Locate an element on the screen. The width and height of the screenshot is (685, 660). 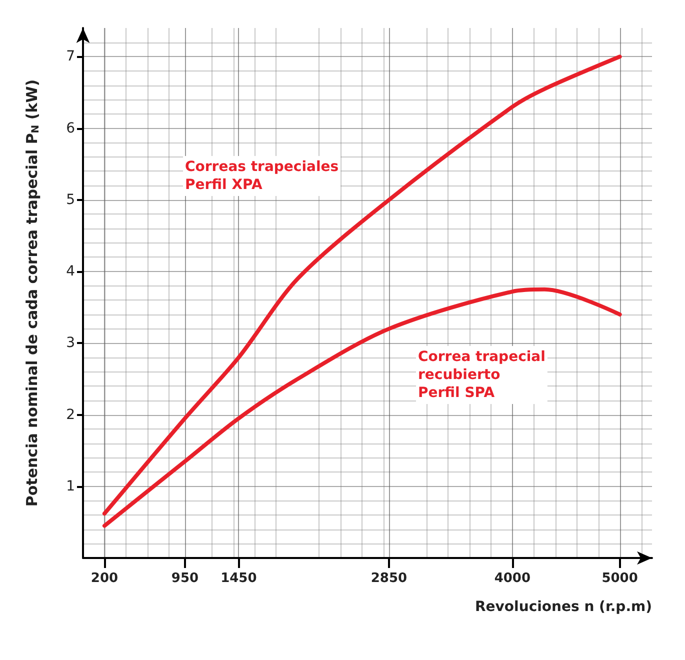
y-tick-label: 6 is located at coordinates (71, 128).